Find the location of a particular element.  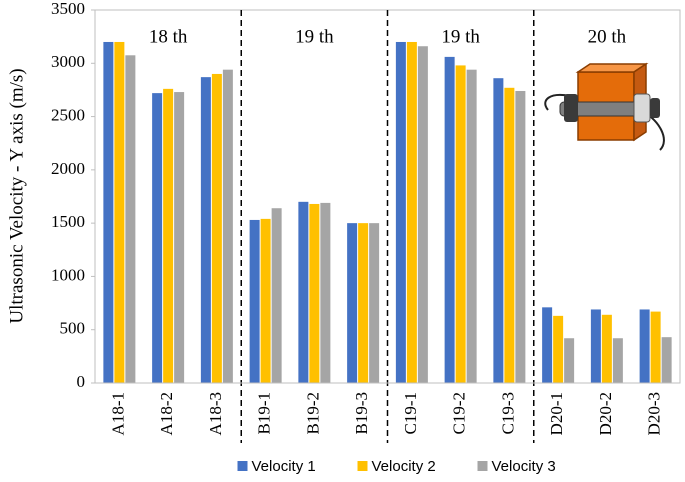

y-tick-label: 0 is located at coordinates (81, 381).